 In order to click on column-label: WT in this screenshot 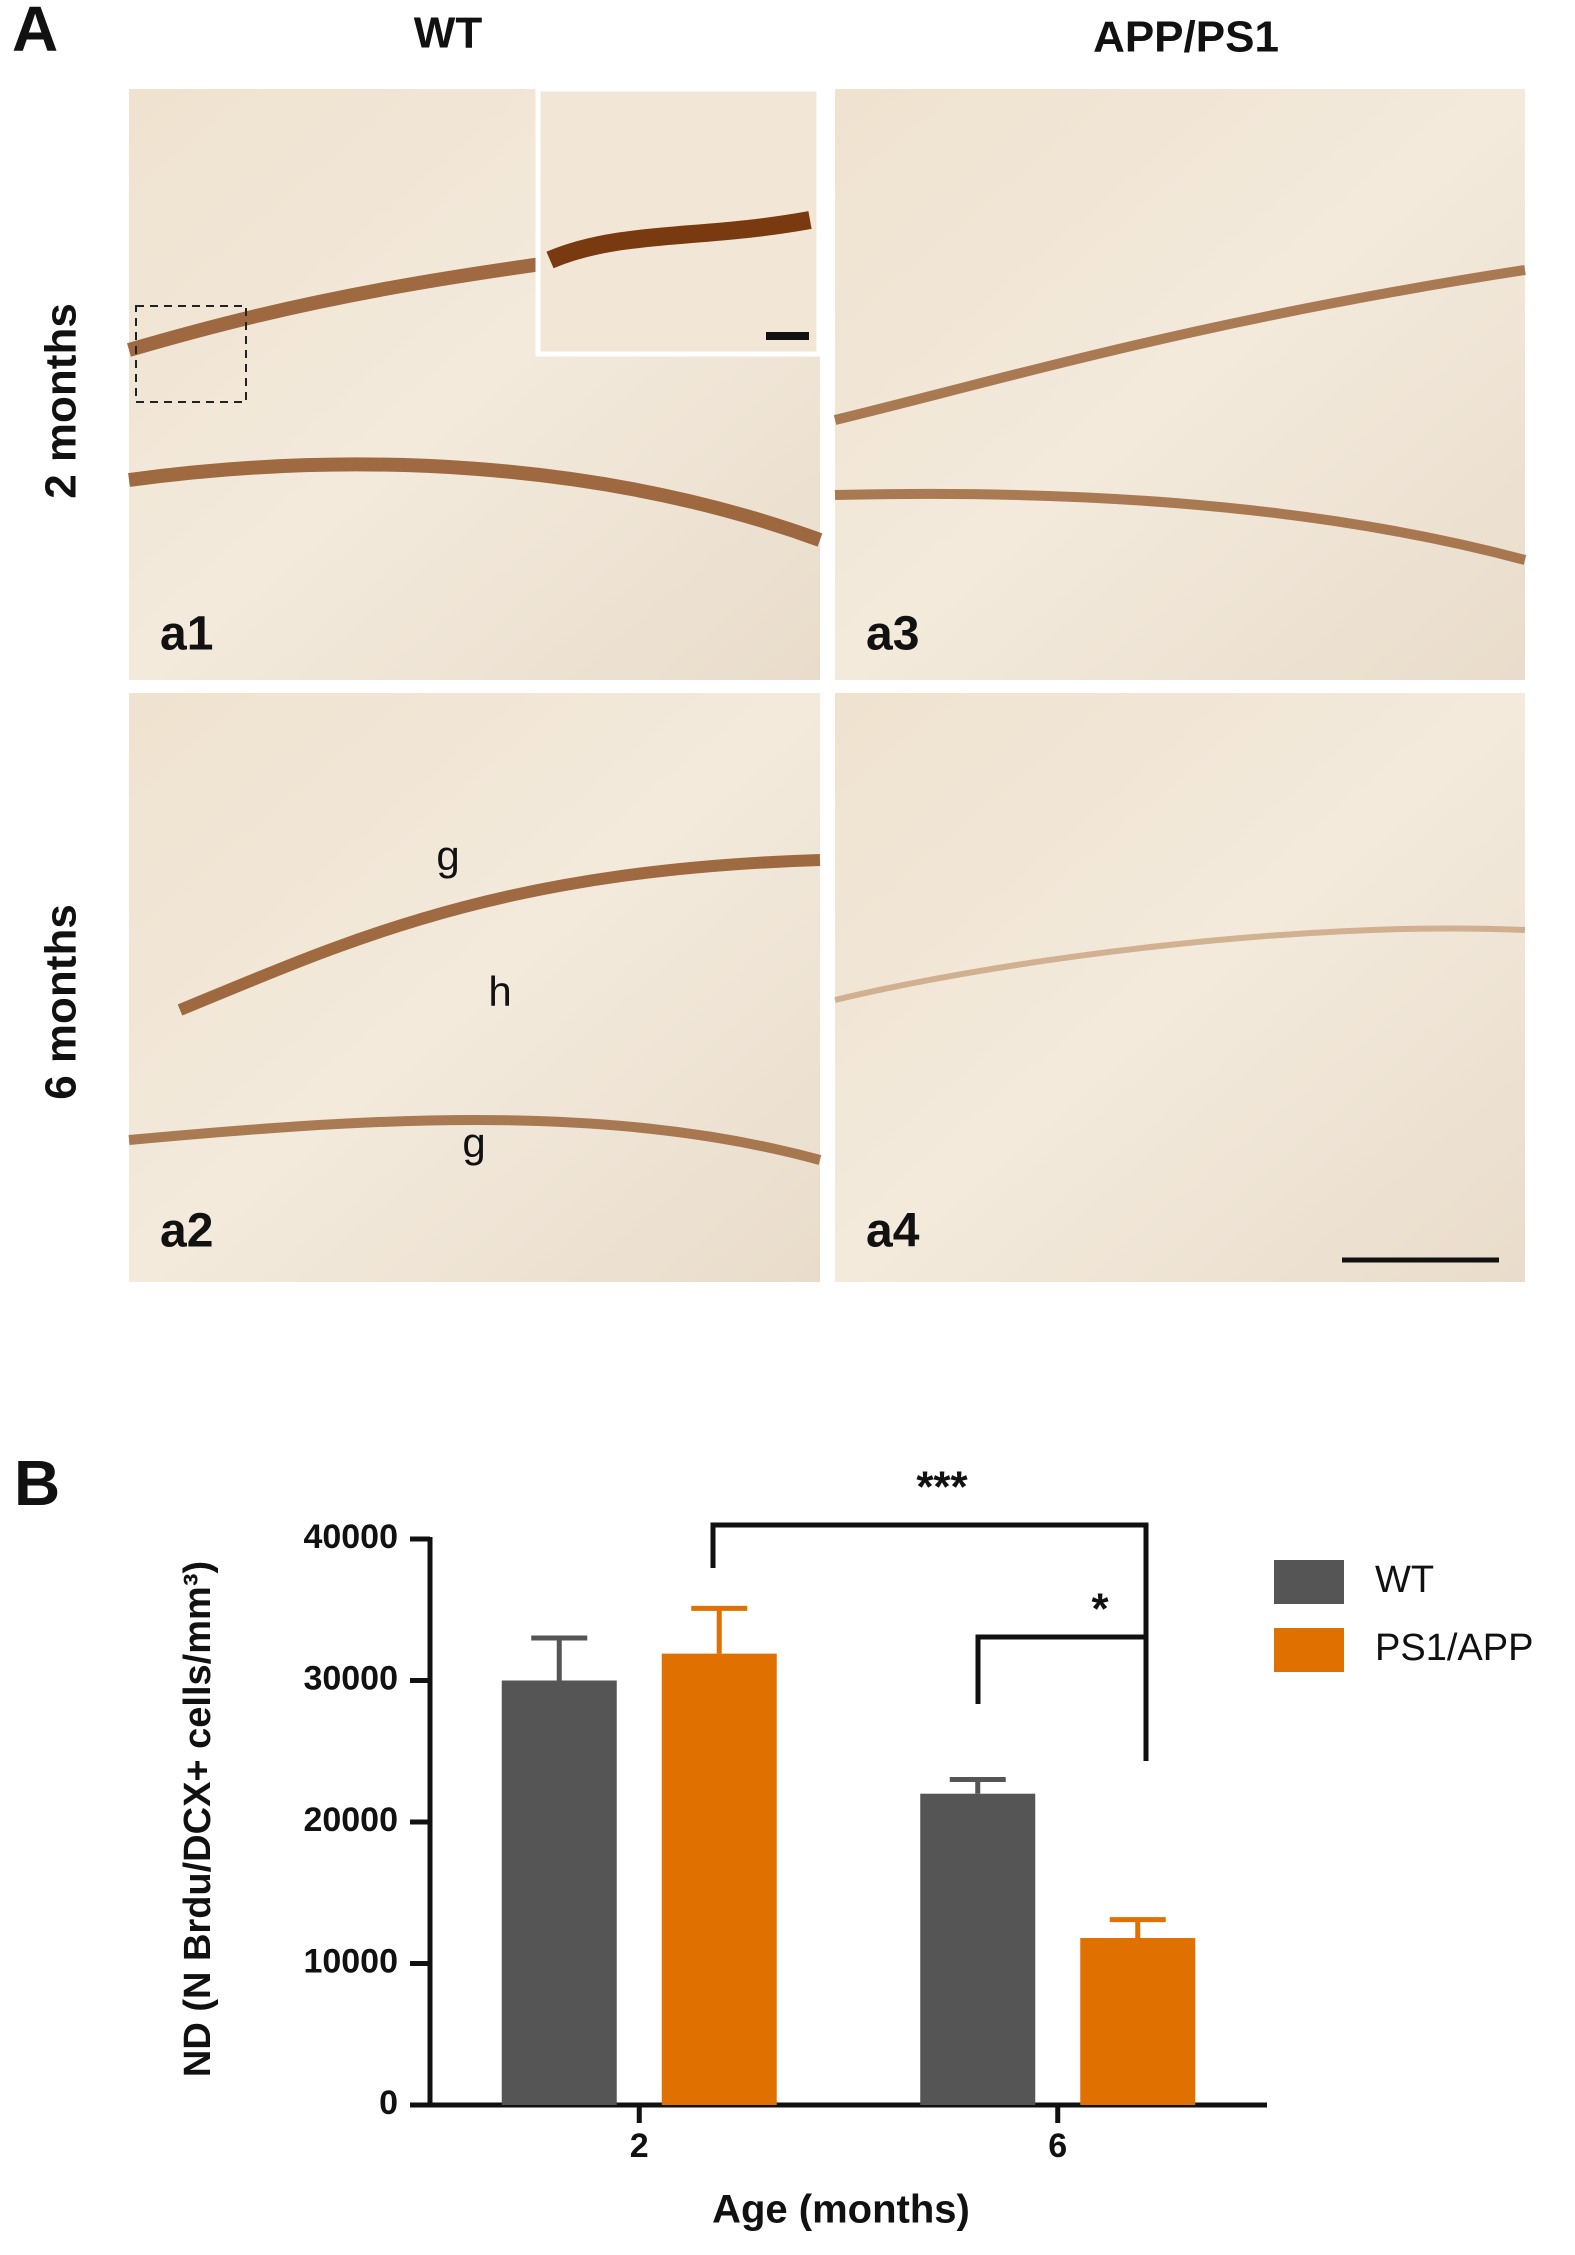, I will do `click(448, 33)`.